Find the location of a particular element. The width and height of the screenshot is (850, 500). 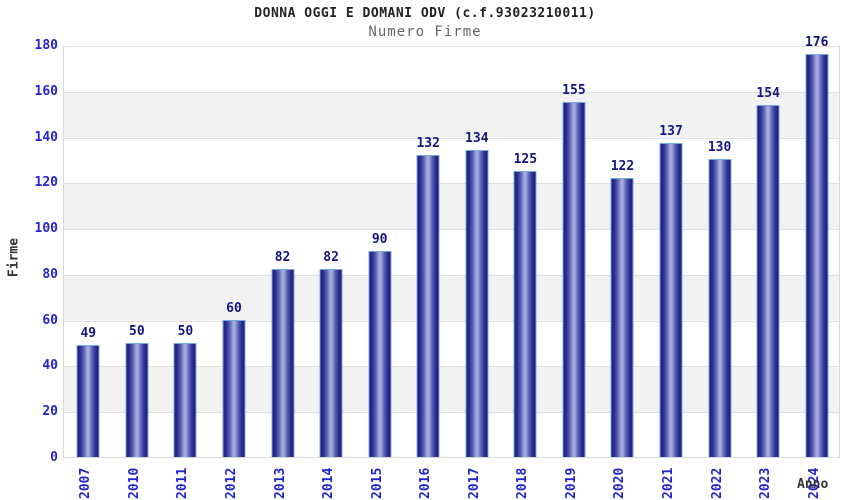

bar-slot: 122 is located at coordinates (622, 251).